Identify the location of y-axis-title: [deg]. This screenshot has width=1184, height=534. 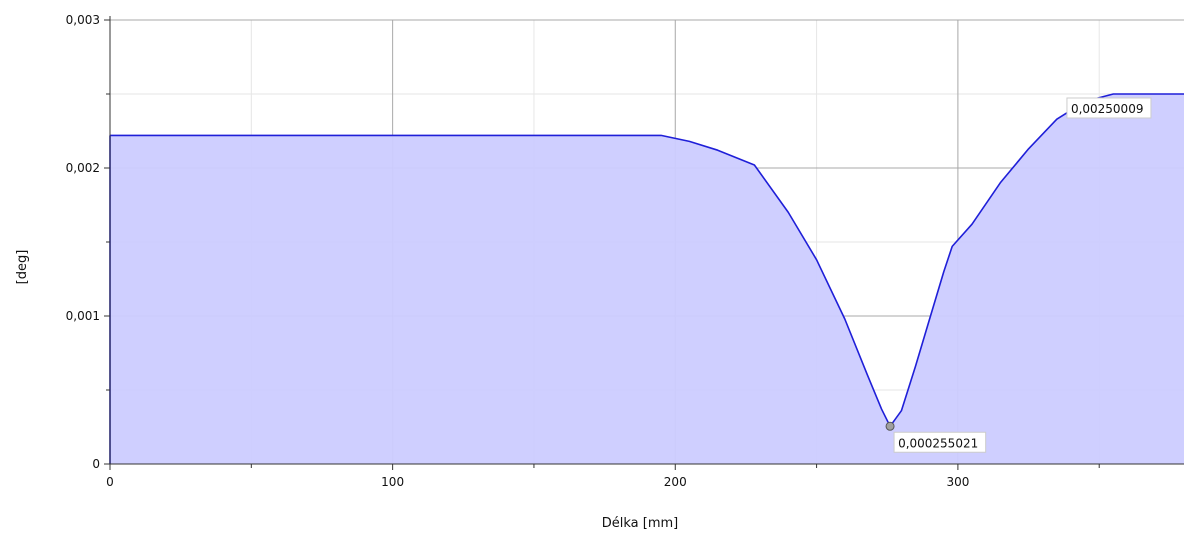
(22, 267).